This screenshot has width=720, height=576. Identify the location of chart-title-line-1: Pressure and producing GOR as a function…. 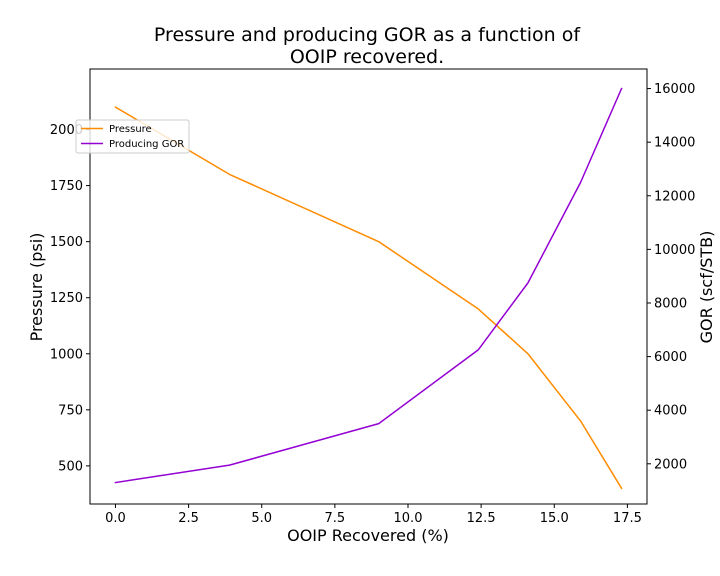
(367, 35).